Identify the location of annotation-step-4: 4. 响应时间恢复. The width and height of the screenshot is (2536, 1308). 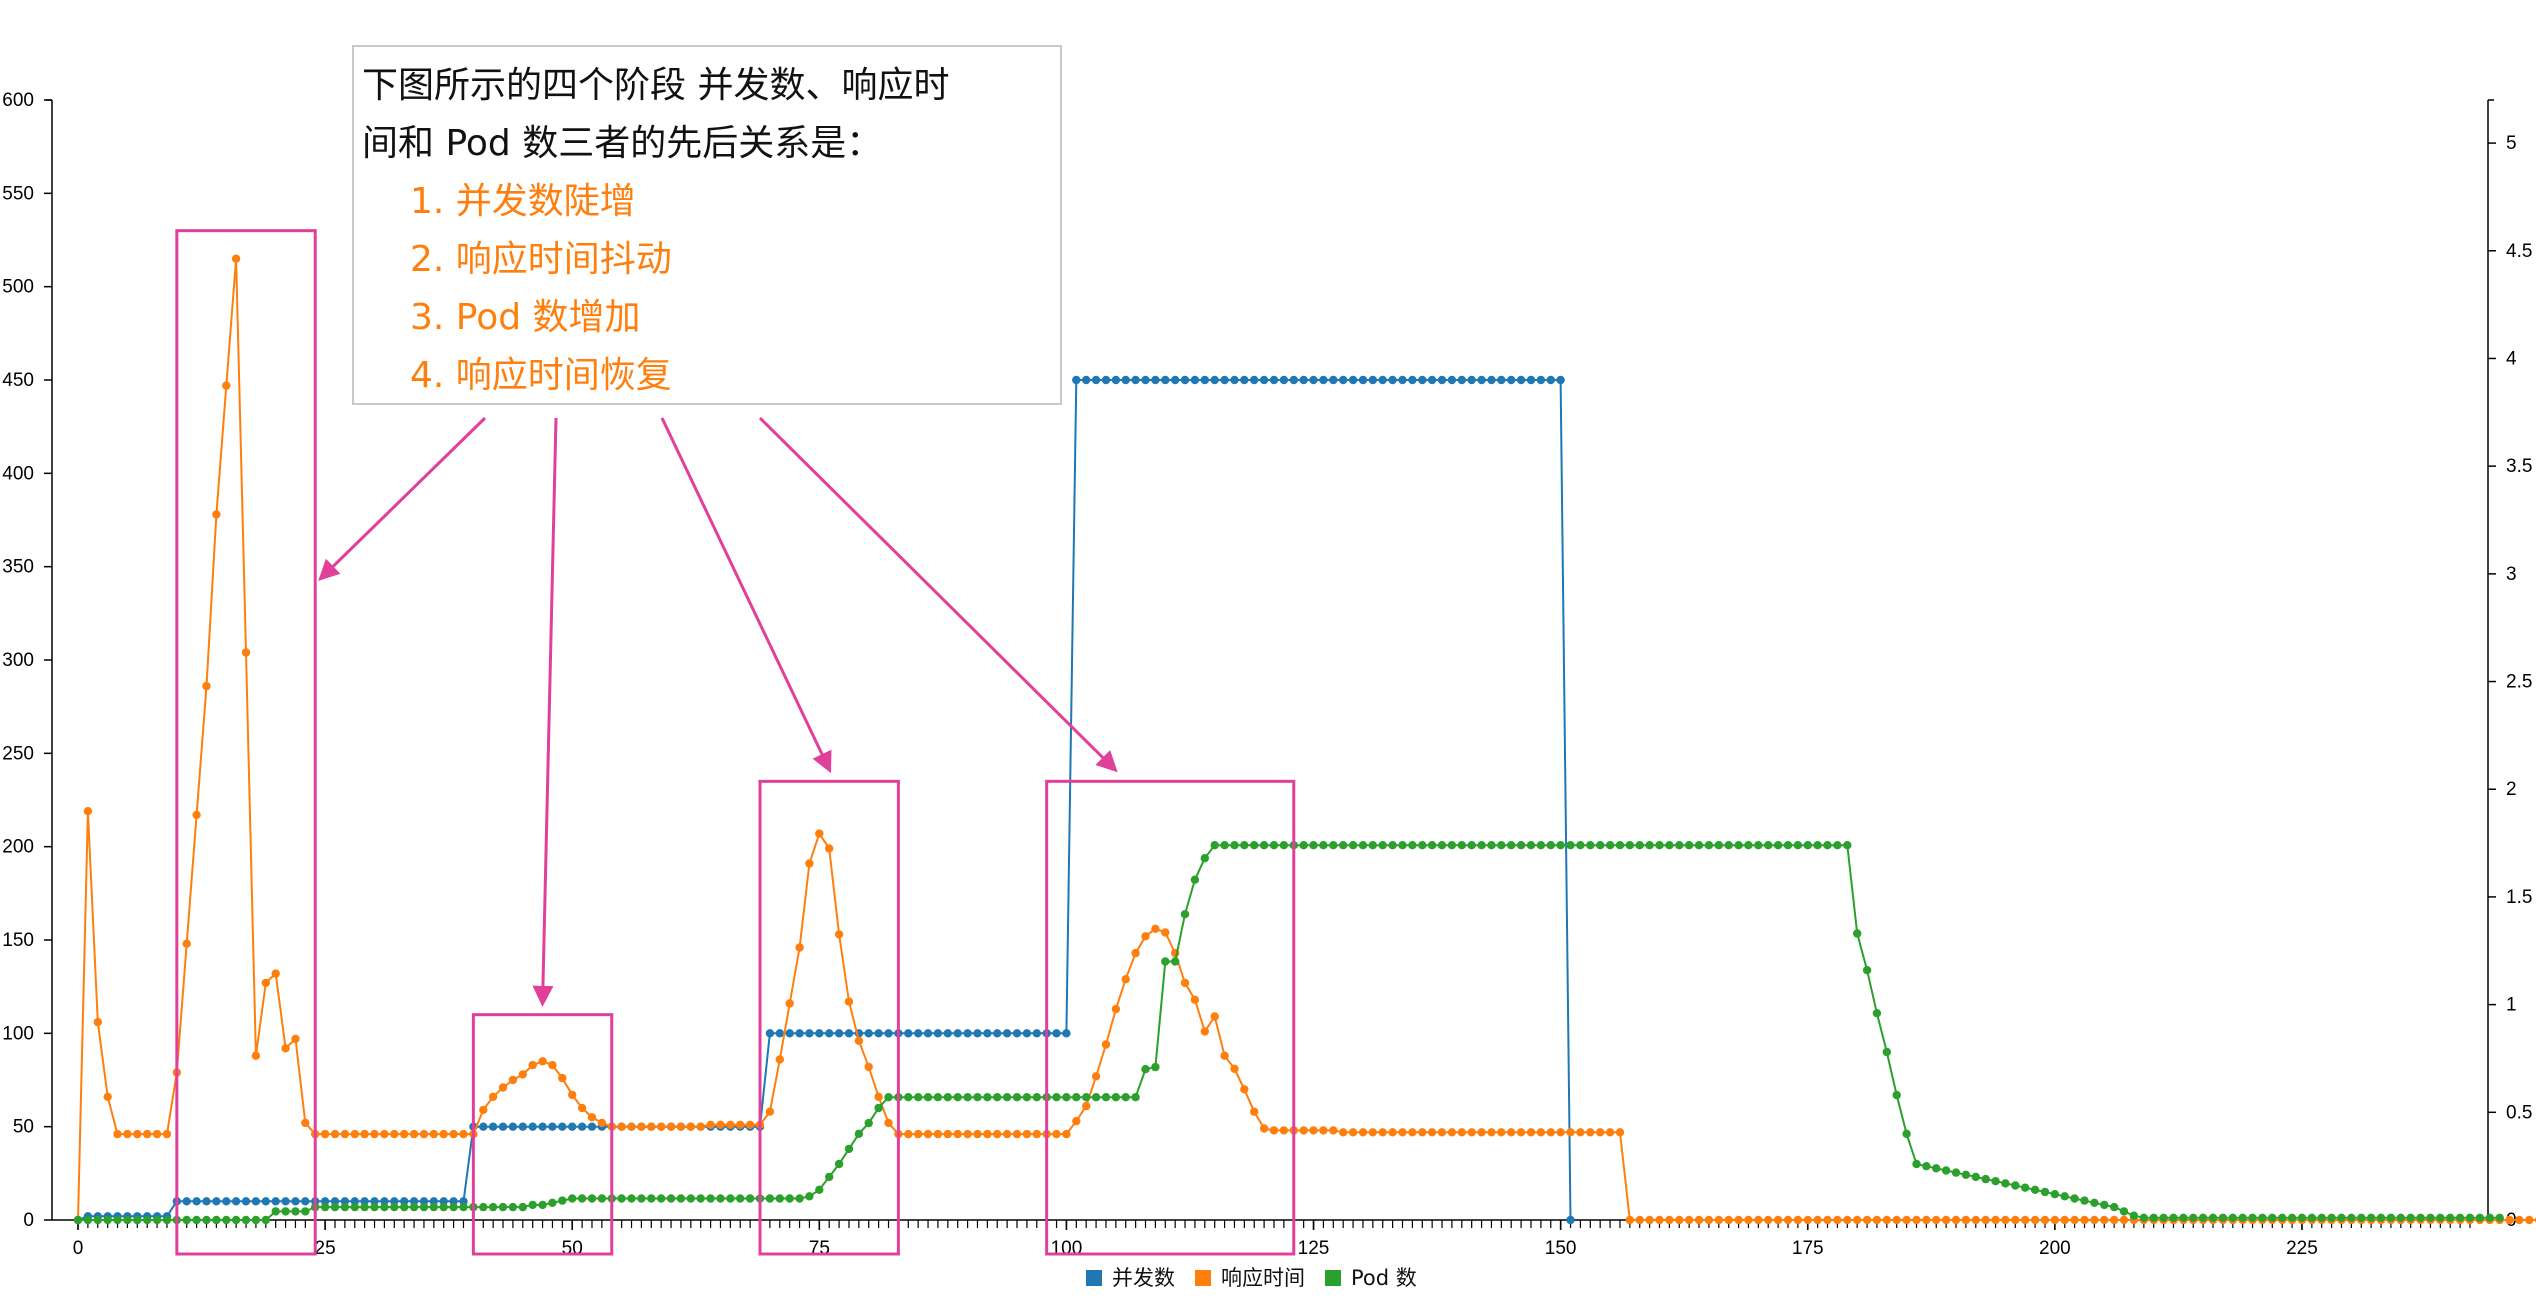
(541, 375).